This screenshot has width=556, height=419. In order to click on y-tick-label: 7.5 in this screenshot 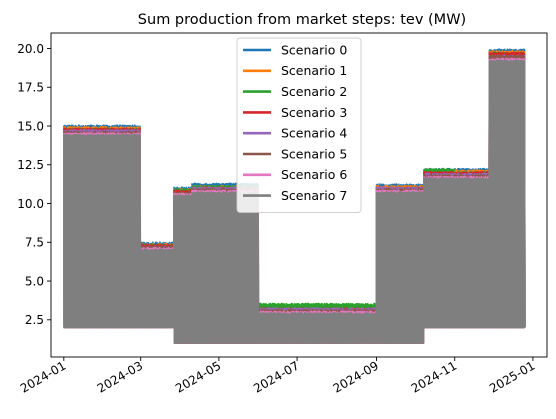, I will do `click(34, 243)`.